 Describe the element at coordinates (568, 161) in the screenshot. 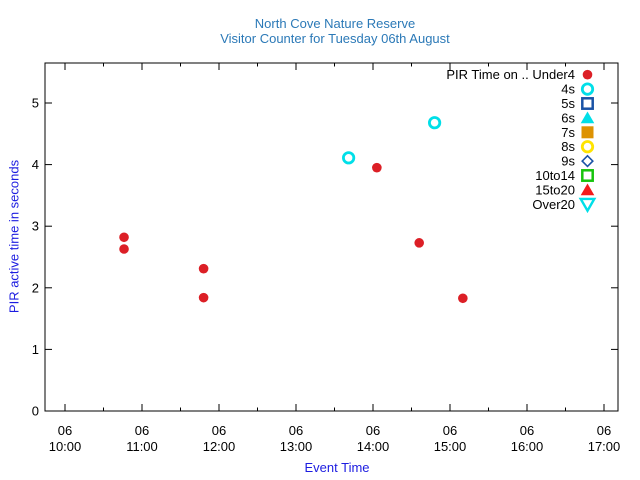

I see `legend-label: 9s` at that location.